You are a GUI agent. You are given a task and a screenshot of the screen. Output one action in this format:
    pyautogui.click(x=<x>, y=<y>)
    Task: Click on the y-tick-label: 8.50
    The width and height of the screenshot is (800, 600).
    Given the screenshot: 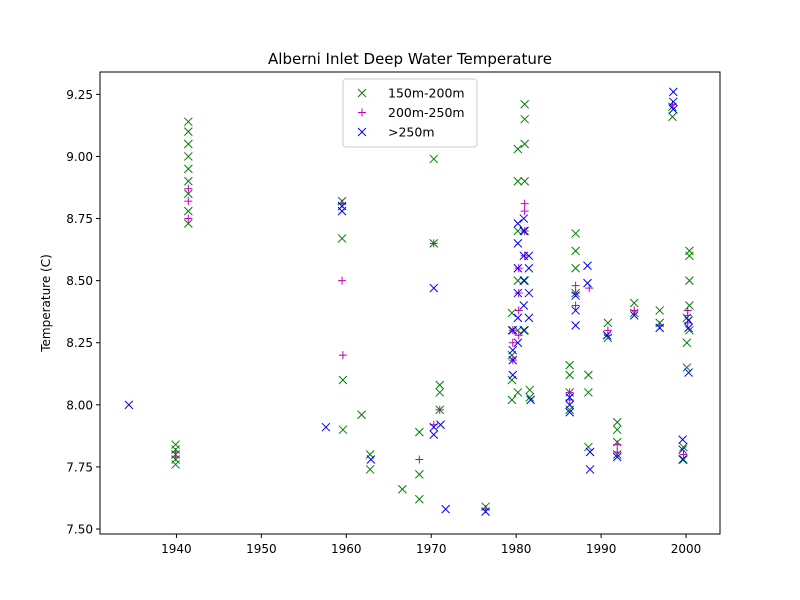 What is the action you would take?
    pyautogui.click(x=79, y=281)
    